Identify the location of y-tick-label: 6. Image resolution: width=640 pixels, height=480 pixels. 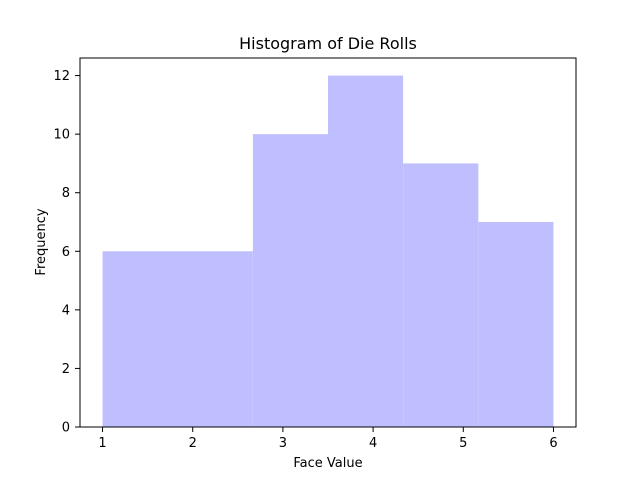
(66, 252).